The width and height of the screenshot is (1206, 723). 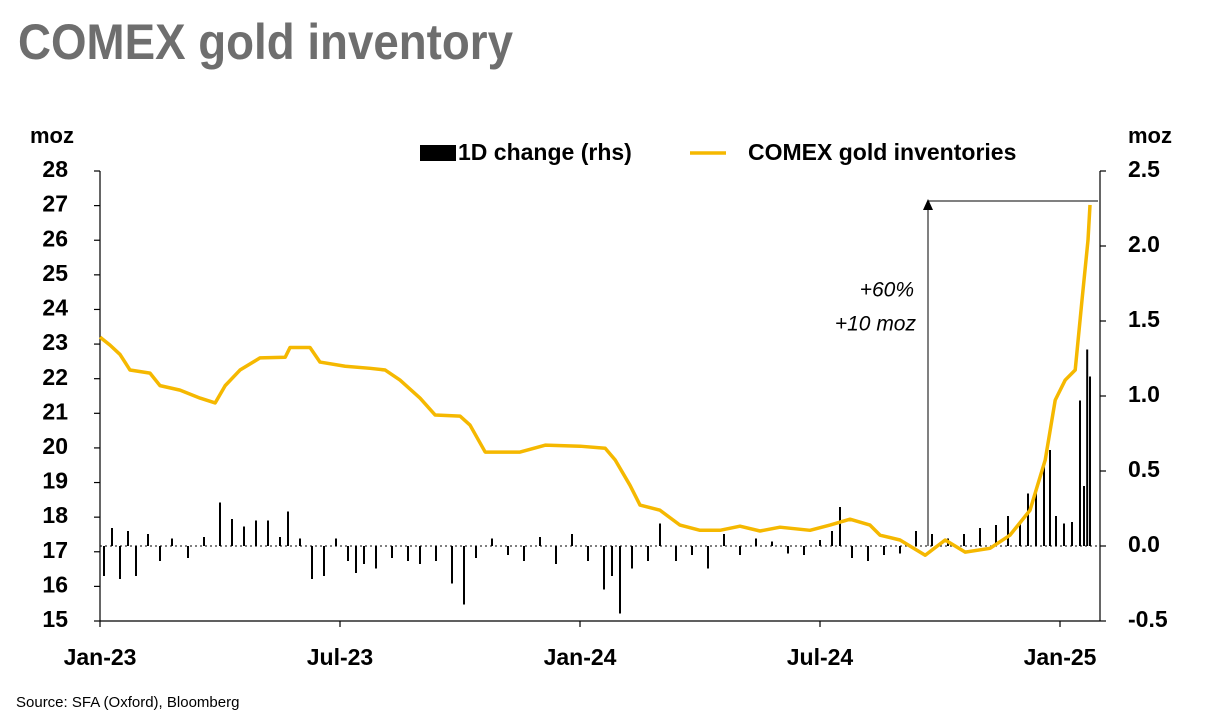 What do you see at coordinates (55, 481) in the screenshot?
I see `y-tick-label: 19` at bounding box center [55, 481].